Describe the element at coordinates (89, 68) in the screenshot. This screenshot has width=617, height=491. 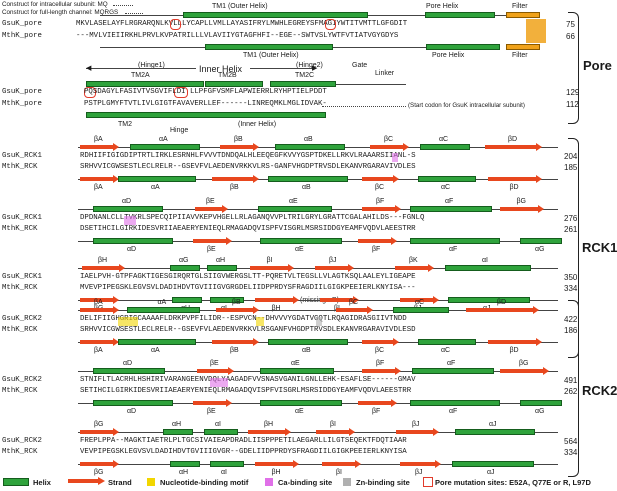
I see `arrow-left-icon: ◀` at that location.